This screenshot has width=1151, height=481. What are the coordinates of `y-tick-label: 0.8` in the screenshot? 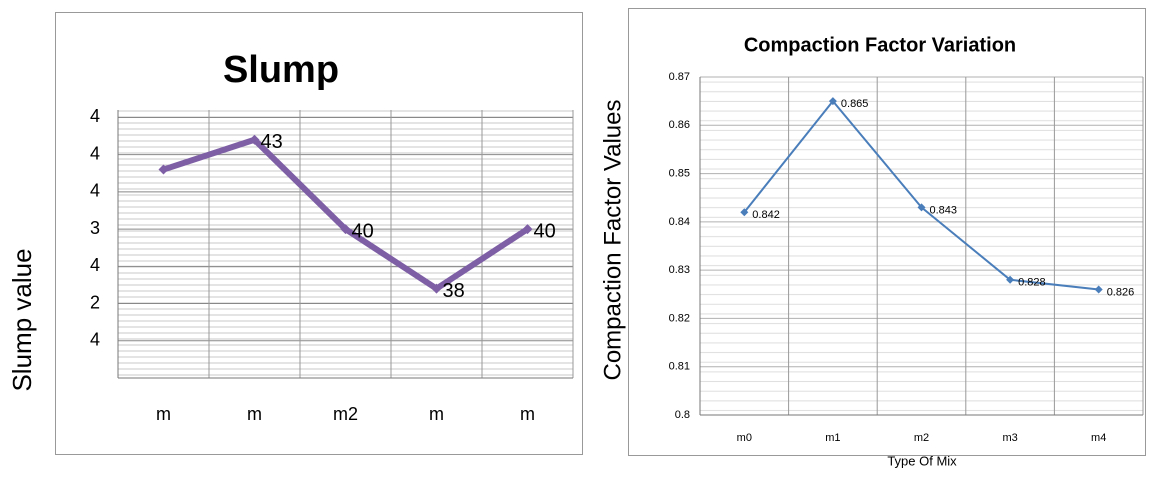 It's located at (682, 415).